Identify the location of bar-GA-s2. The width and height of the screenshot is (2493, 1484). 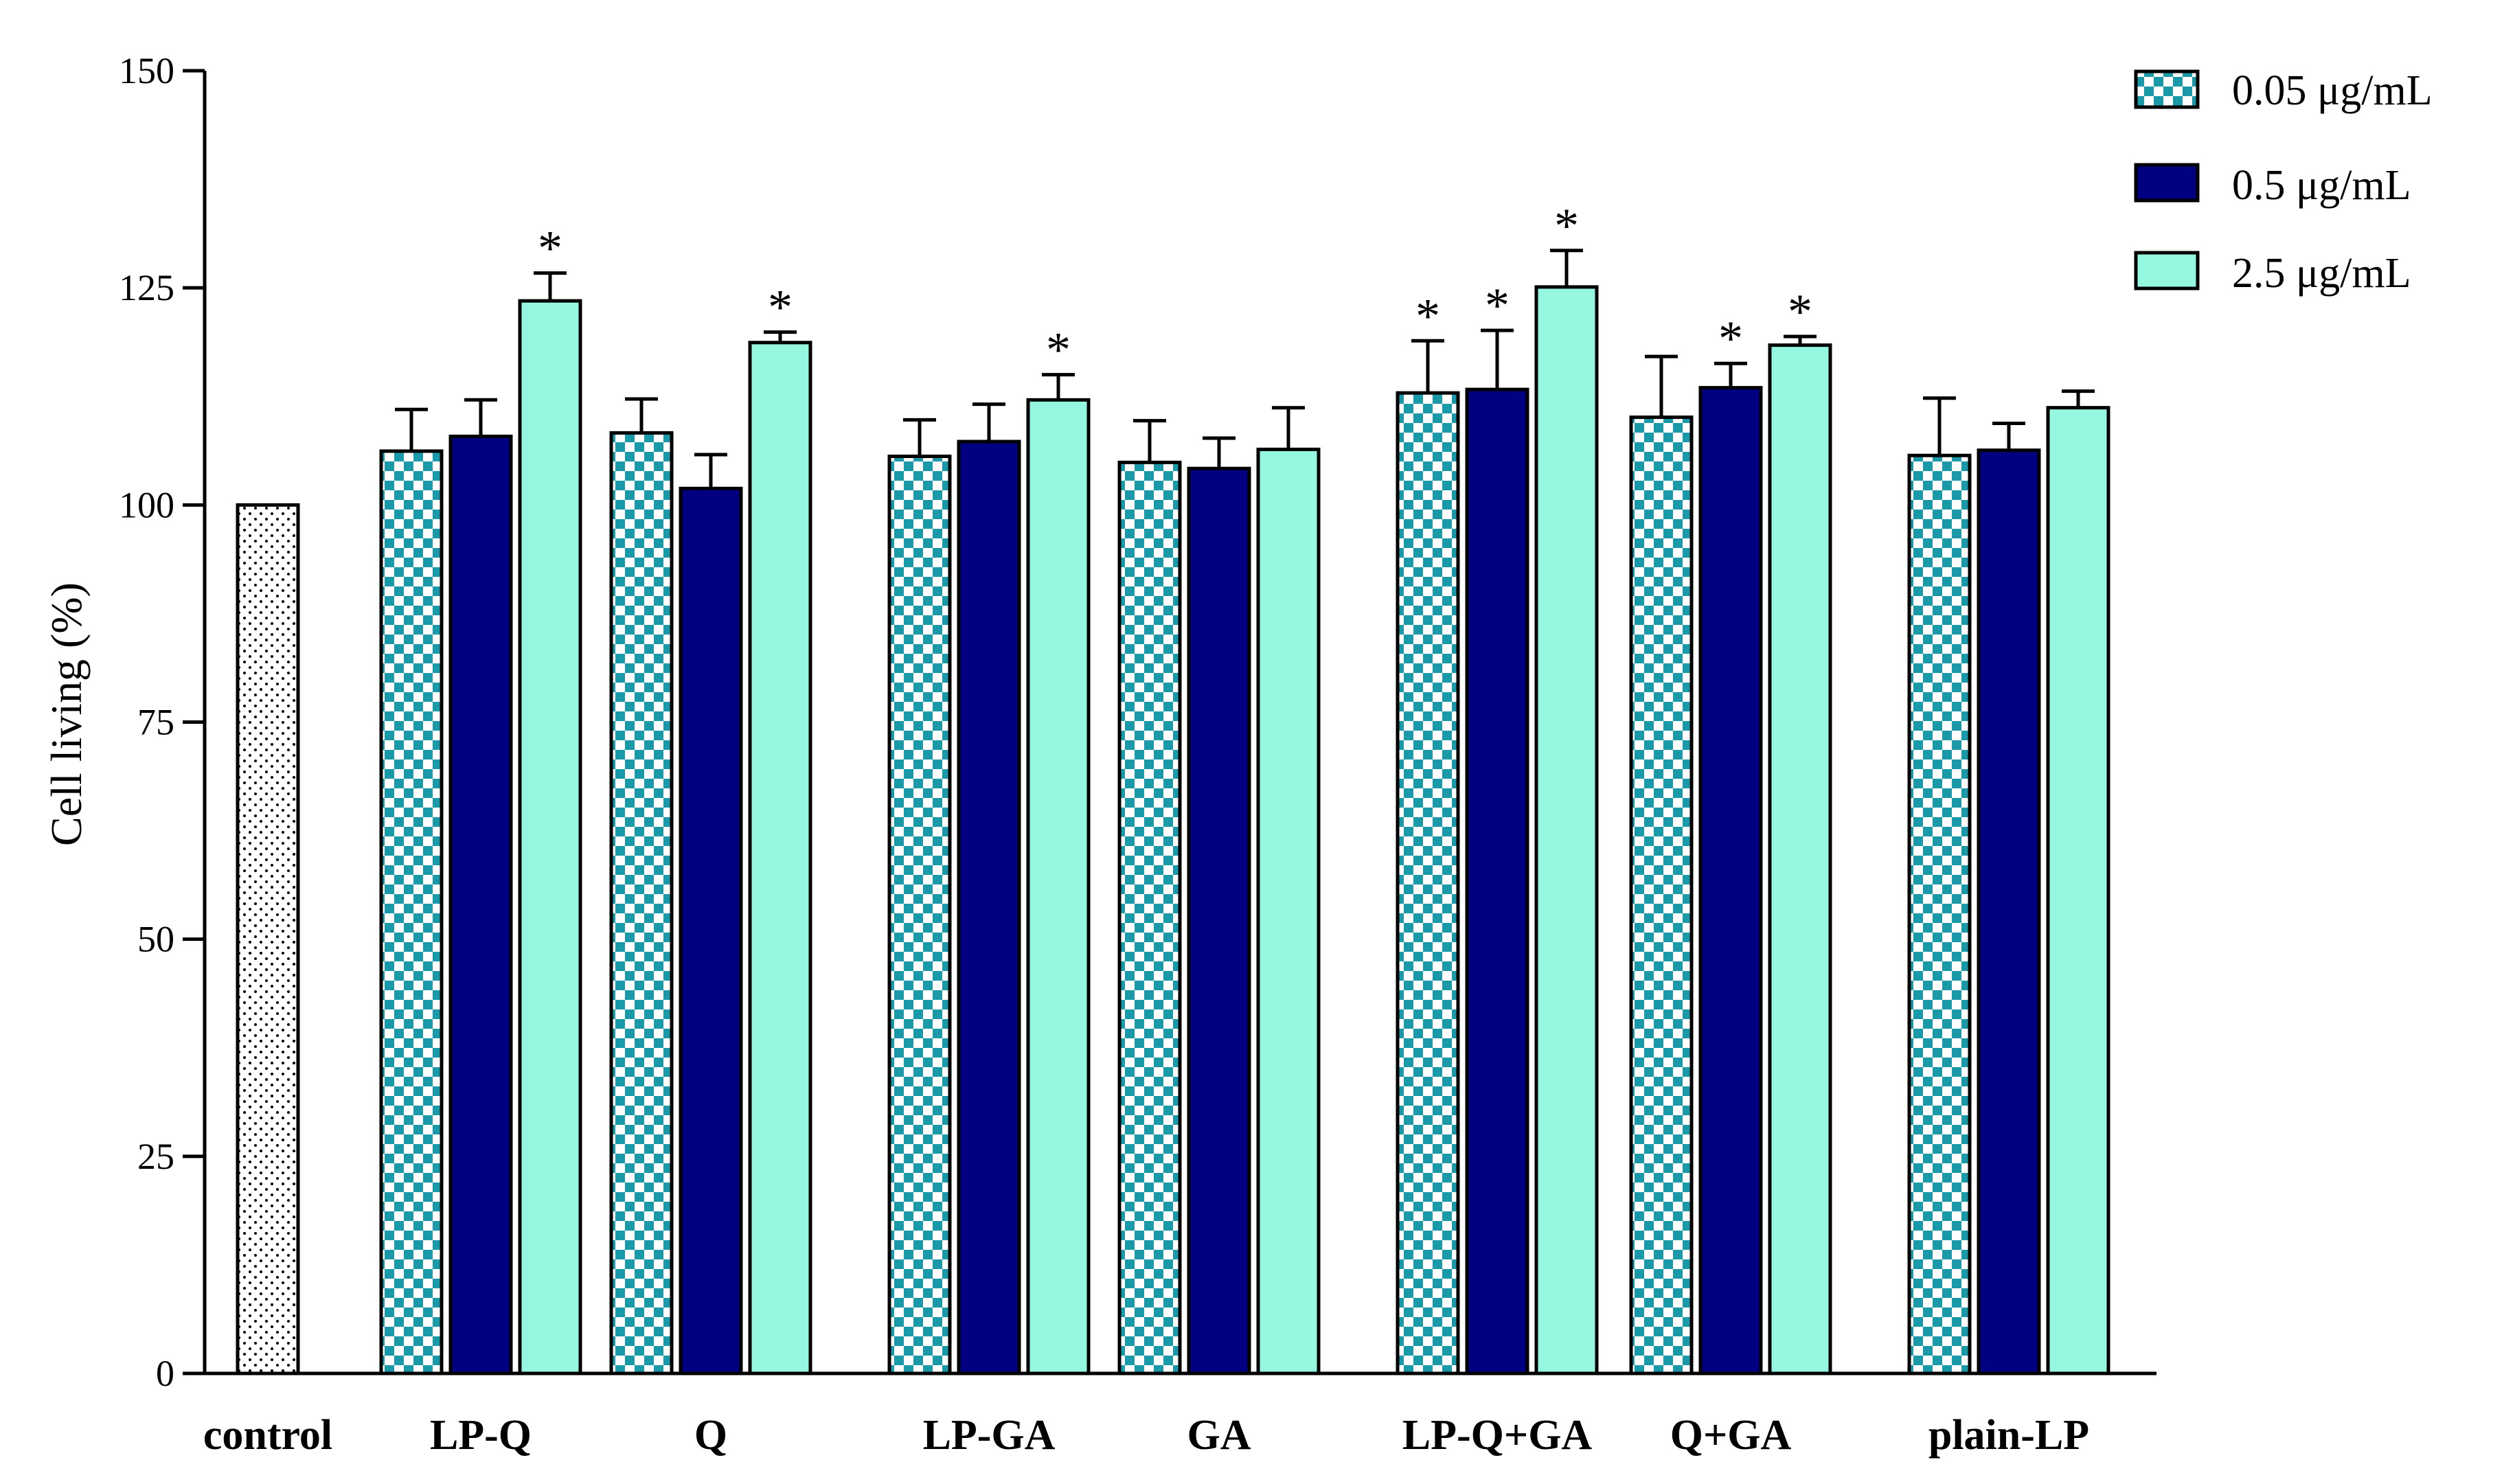
(1288, 911).